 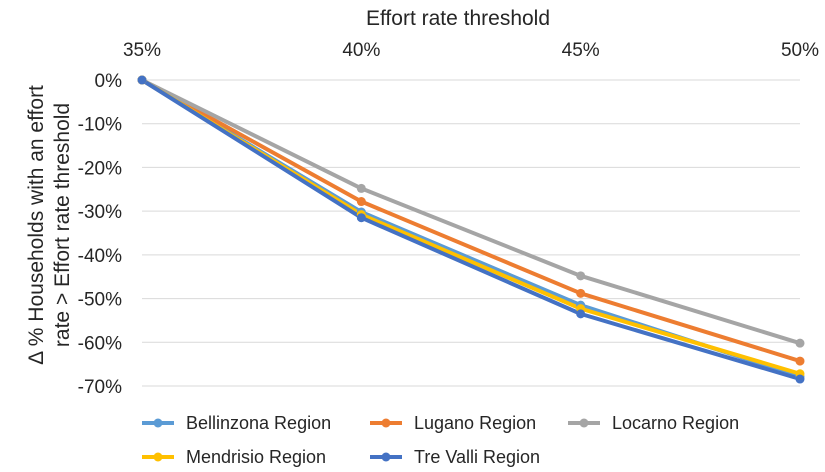 I want to click on legend-label: Bellinzona Region, so click(x=258, y=423).